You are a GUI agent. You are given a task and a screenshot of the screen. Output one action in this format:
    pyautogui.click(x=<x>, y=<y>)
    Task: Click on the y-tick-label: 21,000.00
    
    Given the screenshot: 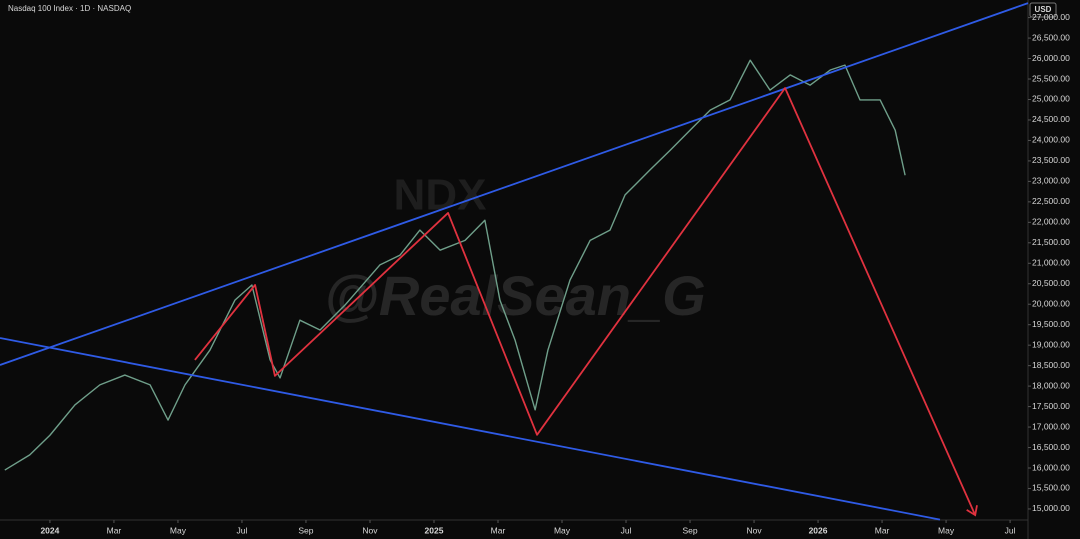 What is the action you would take?
    pyautogui.click(x=1051, y=263)
    